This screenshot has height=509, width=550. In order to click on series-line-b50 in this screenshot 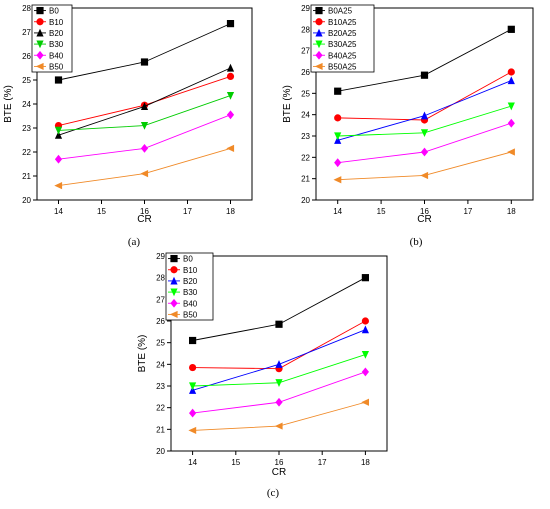, I will do `click(144, 167)`.